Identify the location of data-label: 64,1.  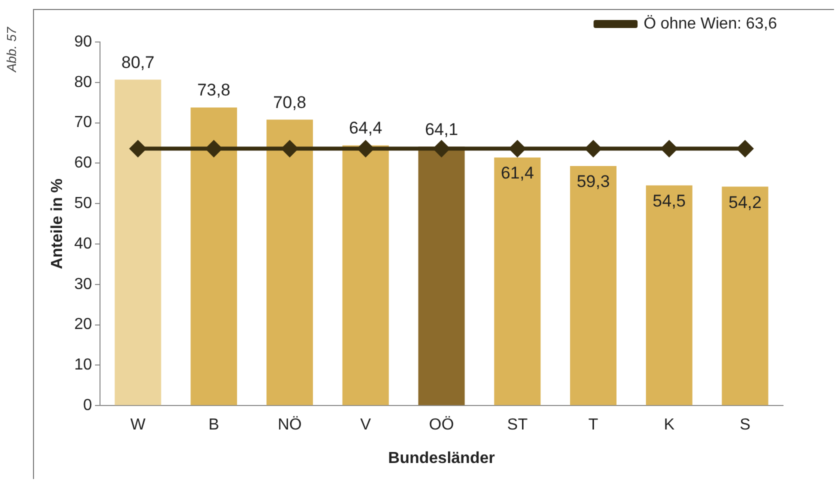
(441, 129).